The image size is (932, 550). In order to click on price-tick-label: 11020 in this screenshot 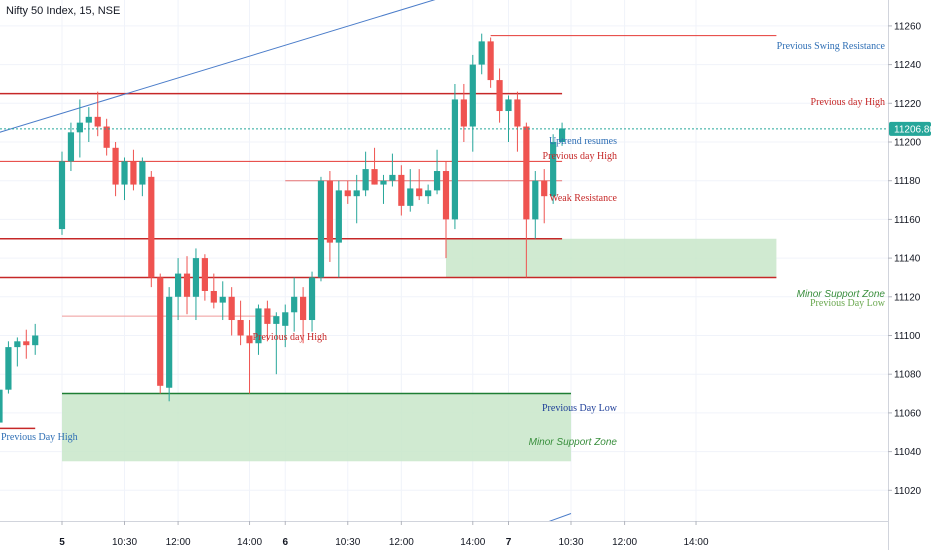, I will do `click(908, 491)`.